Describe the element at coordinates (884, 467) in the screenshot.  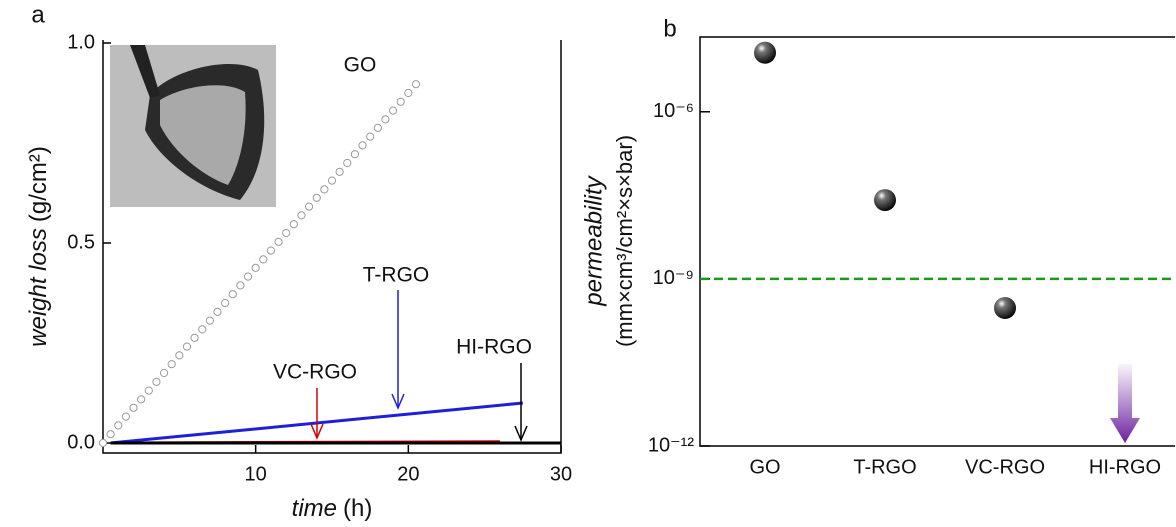
I see `x-tick-label: T-RGO` at that location.